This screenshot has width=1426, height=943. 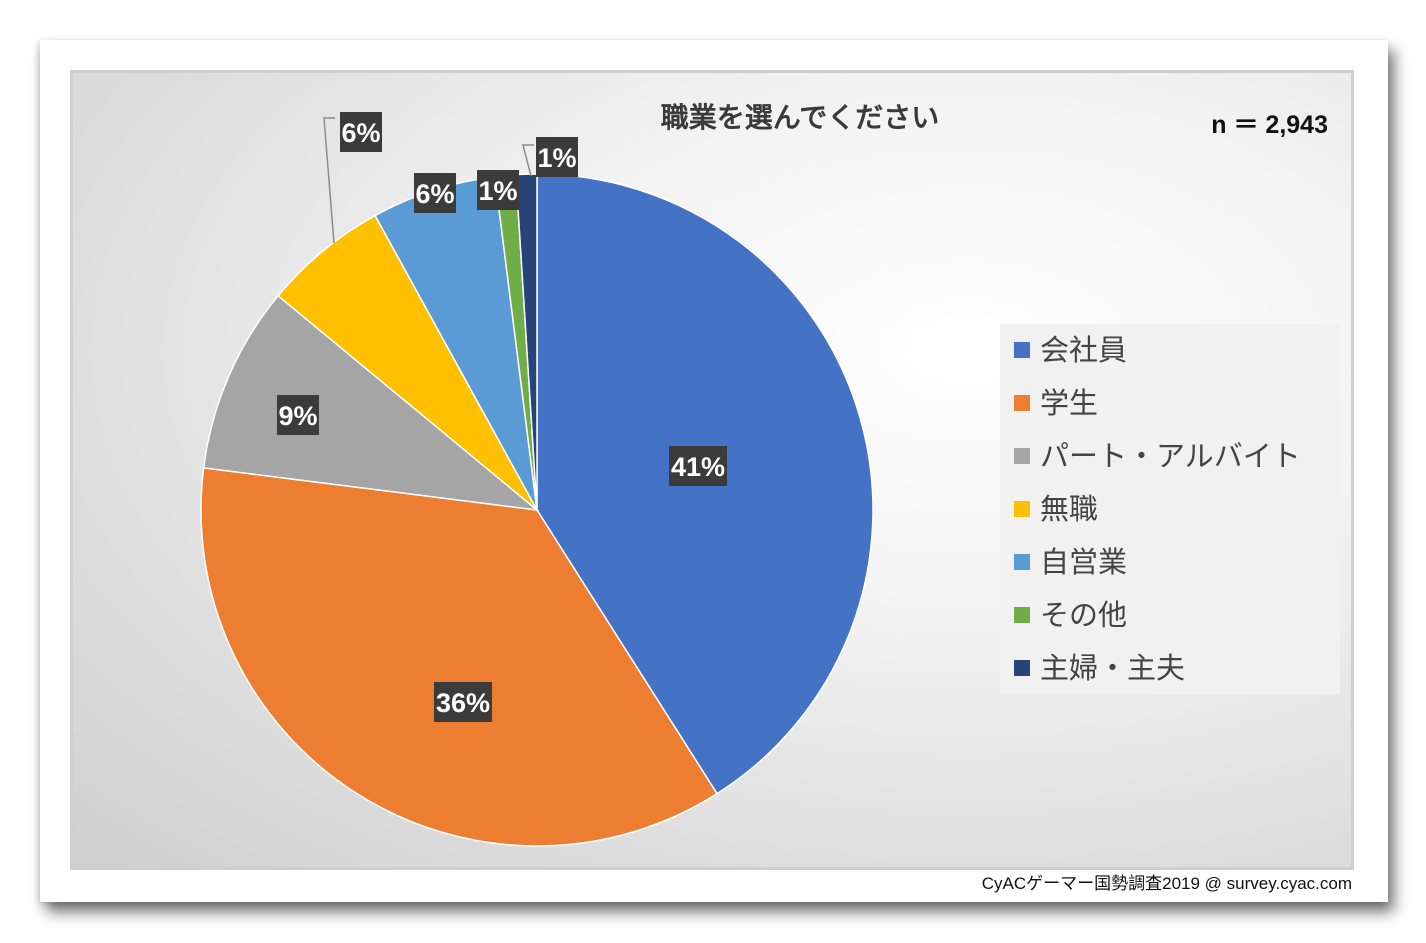 I want to click on data-label-7: 1%, so click(x=557, y=157).